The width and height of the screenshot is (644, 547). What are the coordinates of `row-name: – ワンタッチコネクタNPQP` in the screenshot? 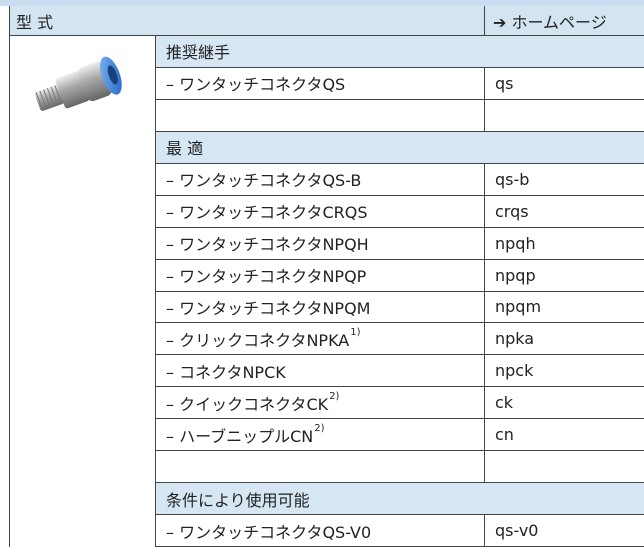 It's located at (319, 275).